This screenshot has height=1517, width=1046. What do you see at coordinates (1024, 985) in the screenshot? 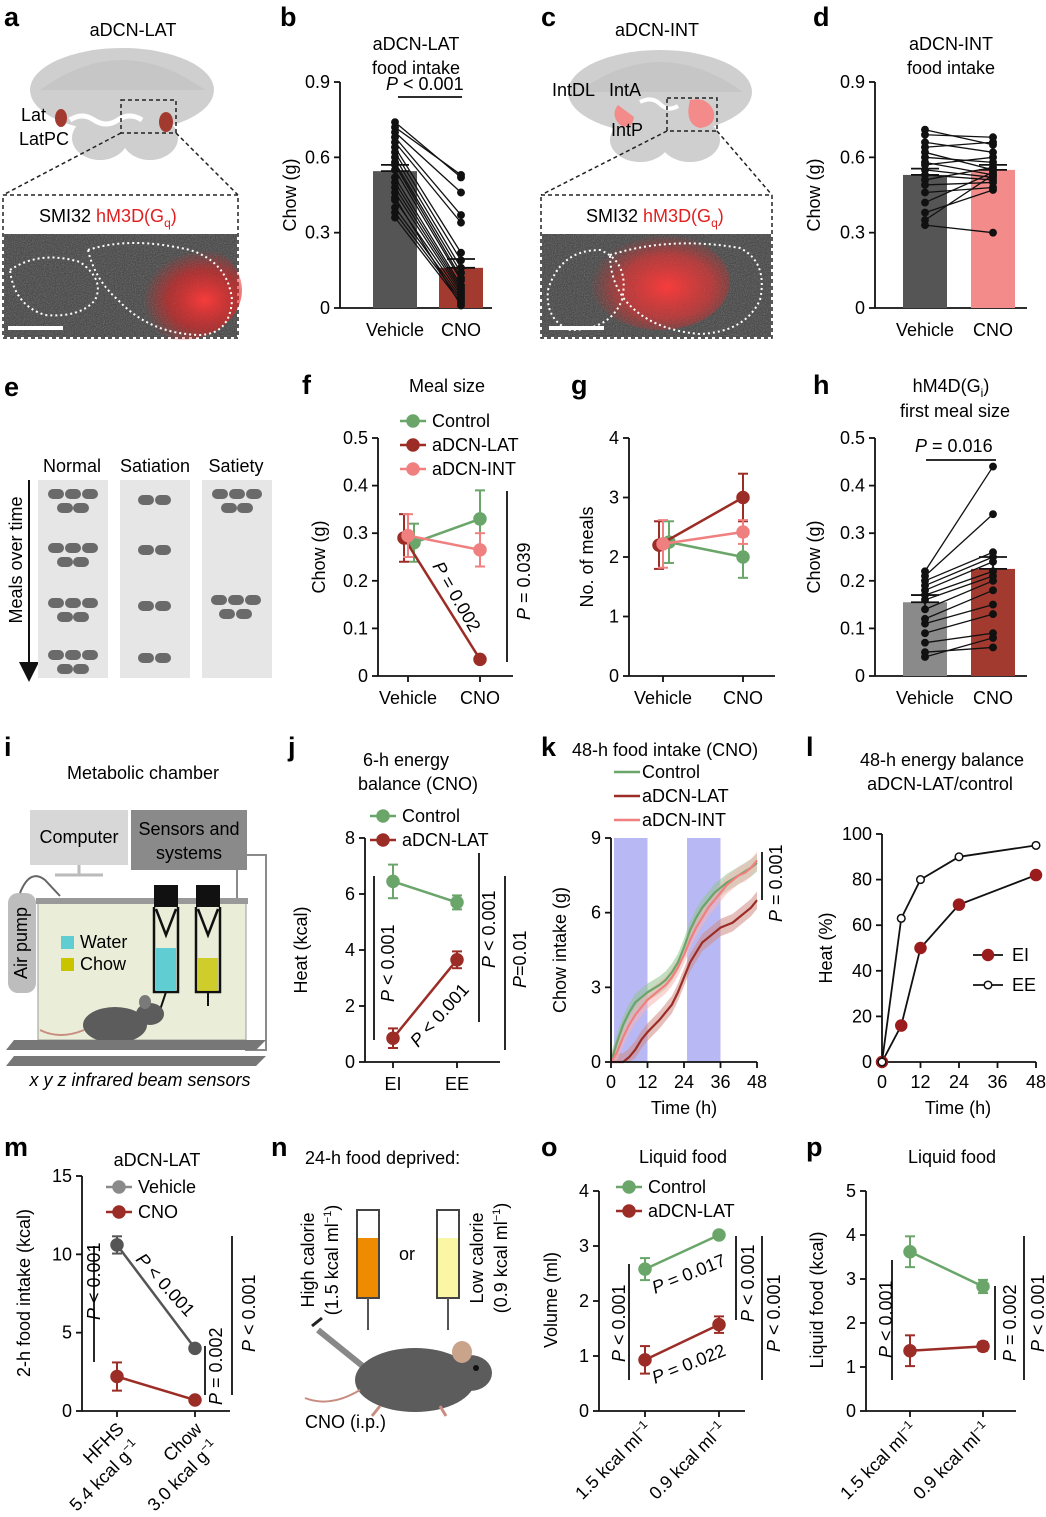
I see `legend-label-1: EE` at bounding box center [1024, 985].